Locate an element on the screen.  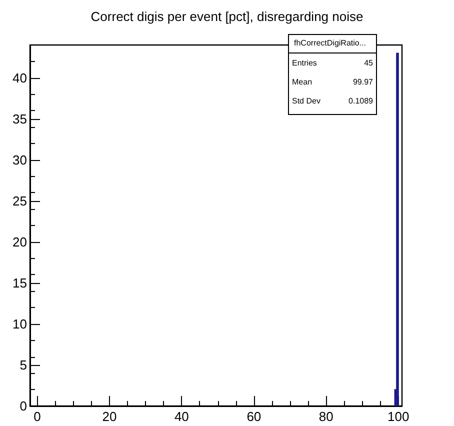
annotation: Entries is located at coordinates (304, 63).